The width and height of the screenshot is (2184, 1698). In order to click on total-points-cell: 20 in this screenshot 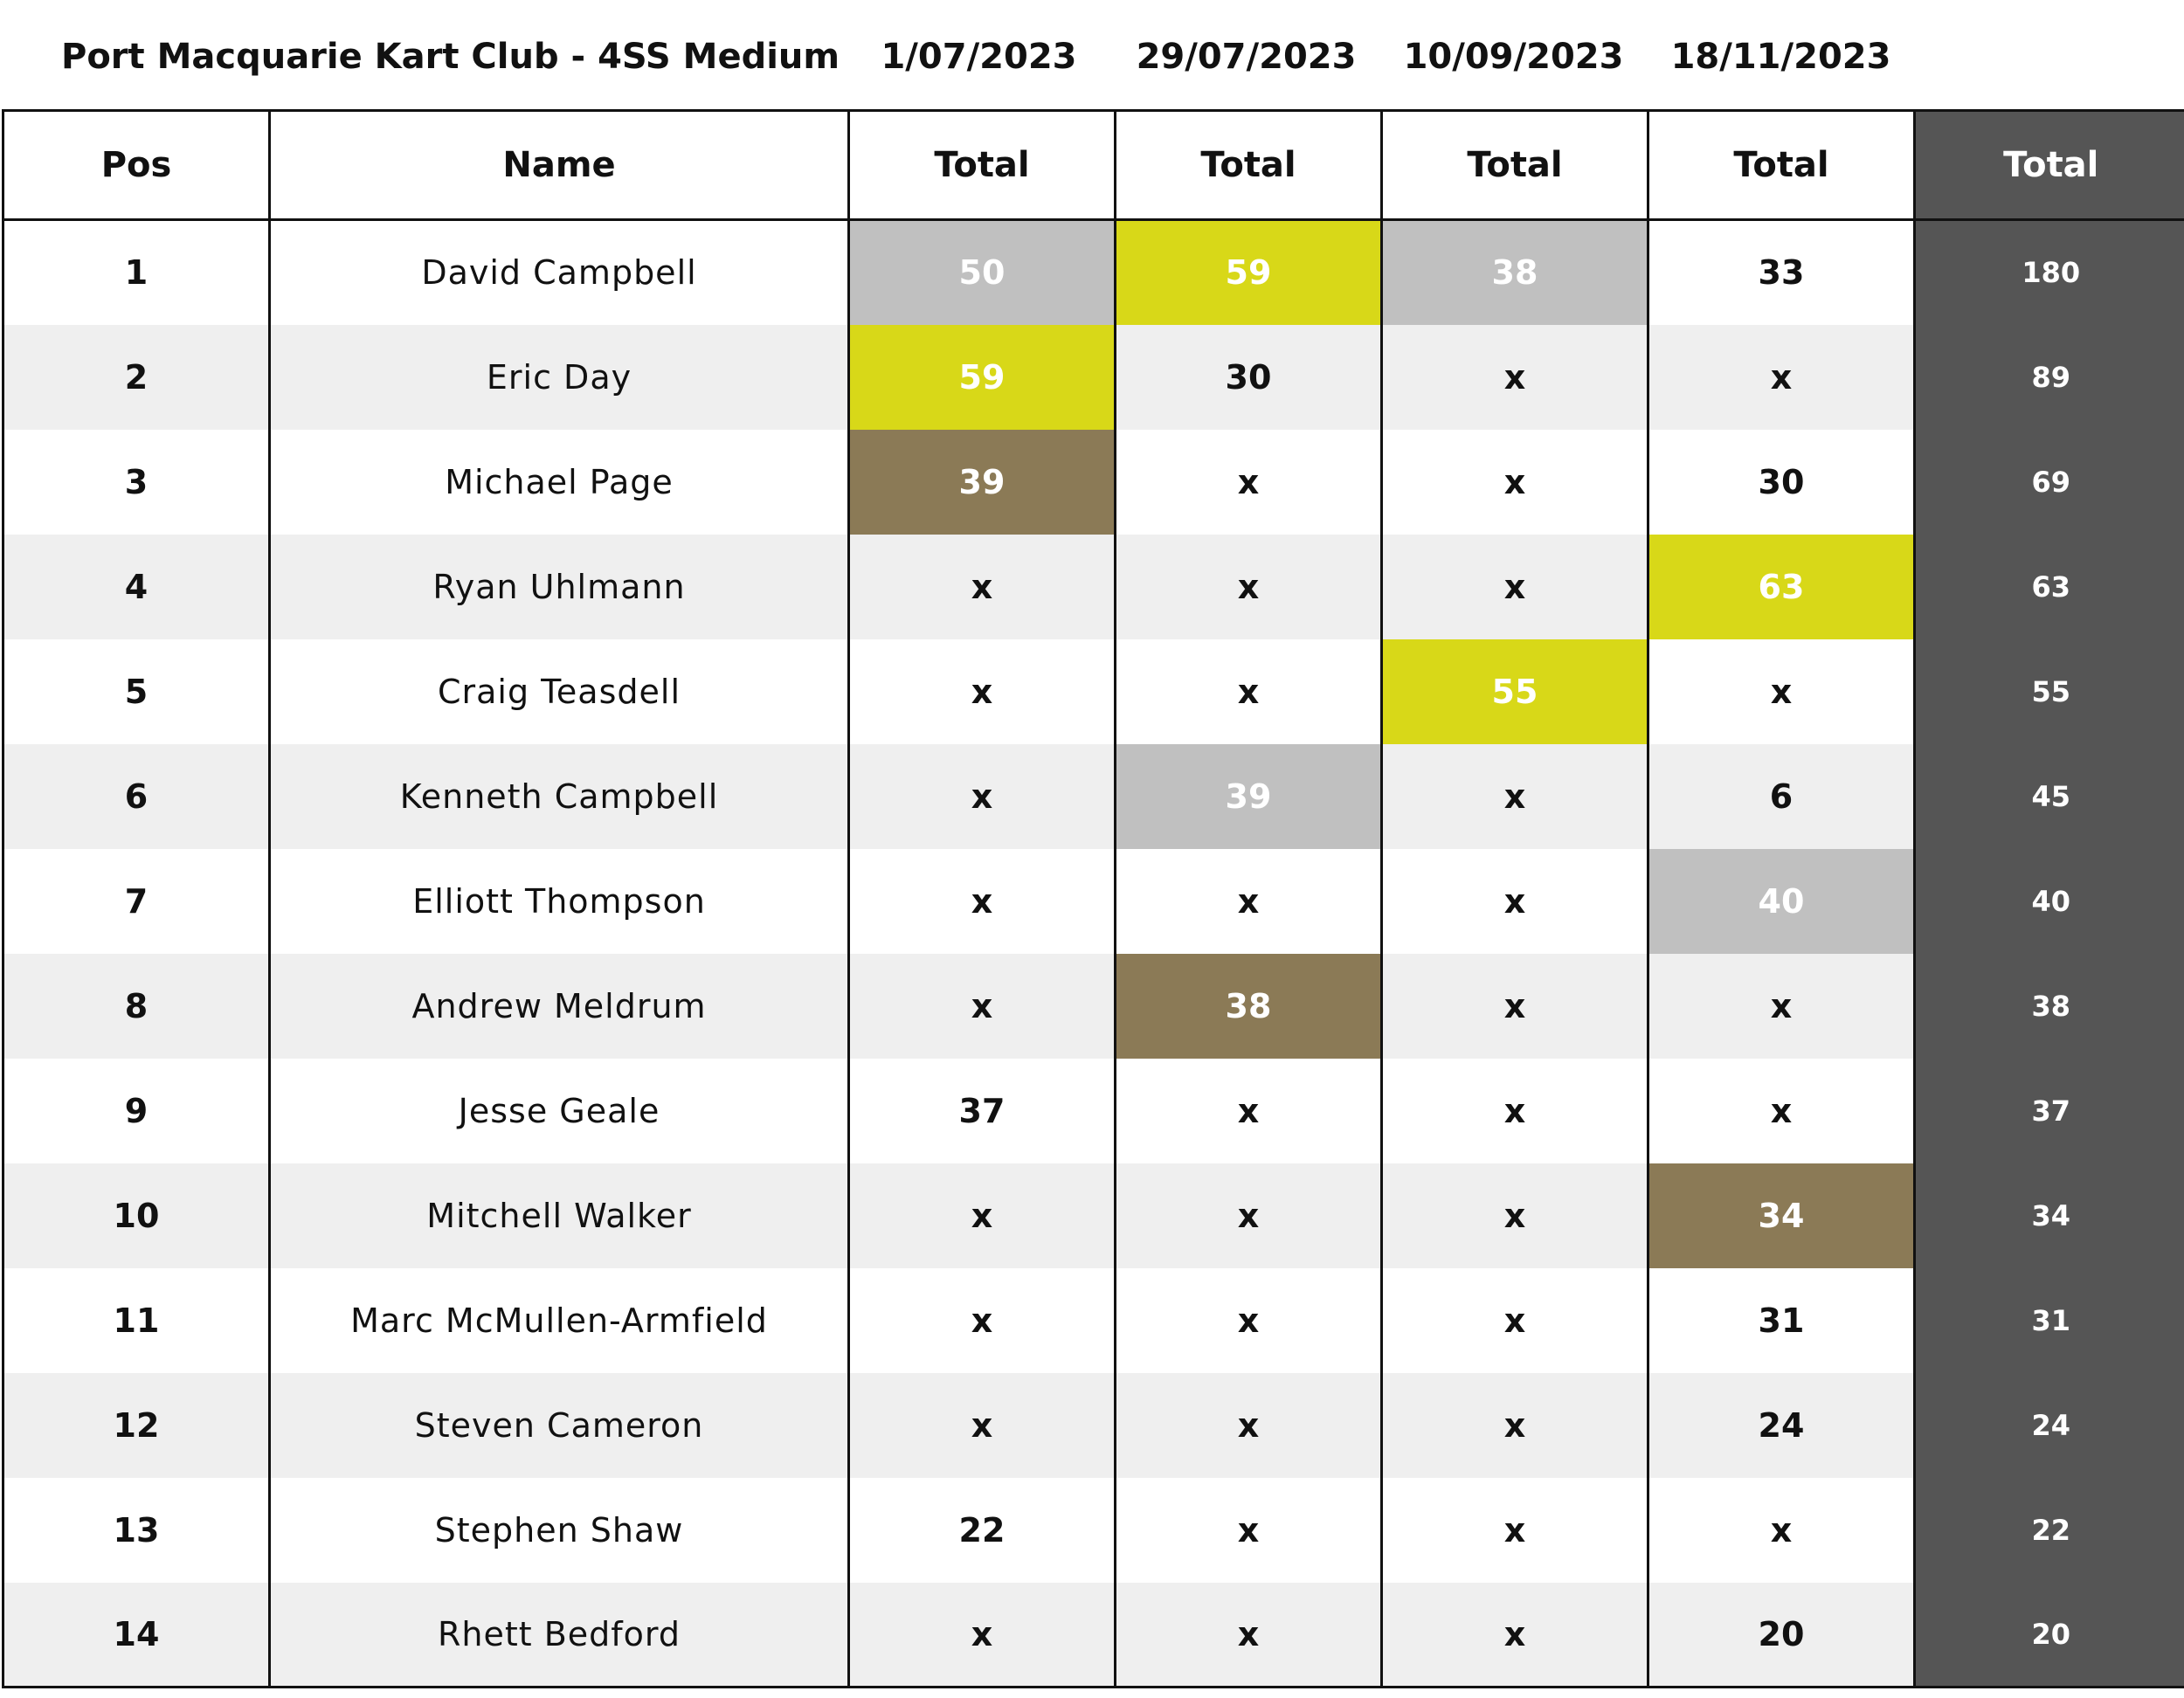, I will do `click(2048, 1635)`.